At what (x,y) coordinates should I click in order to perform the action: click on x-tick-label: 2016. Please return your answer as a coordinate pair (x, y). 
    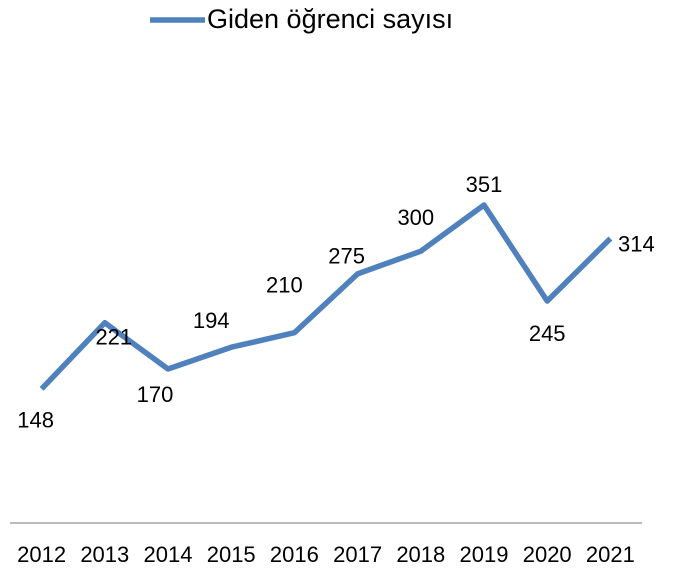
    Looking at the image, I should click on (294, 554).